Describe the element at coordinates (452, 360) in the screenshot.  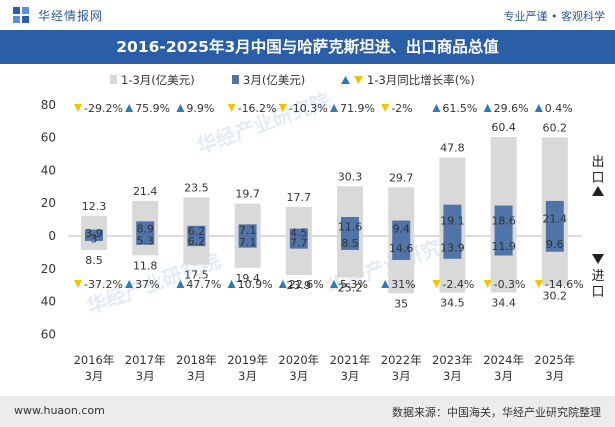
I see `x-tick-label-year: 2023年` at that location.